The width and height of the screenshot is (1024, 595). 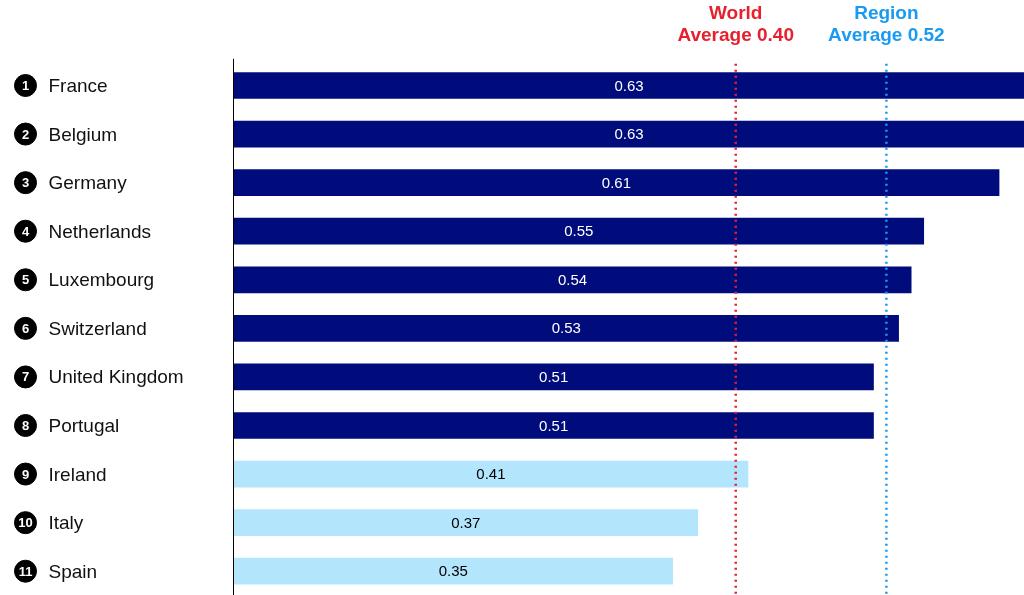 What do you see at coordinates (25, 523) in the screenshot?
I see `text: 10` at bounding box center [25, 523].